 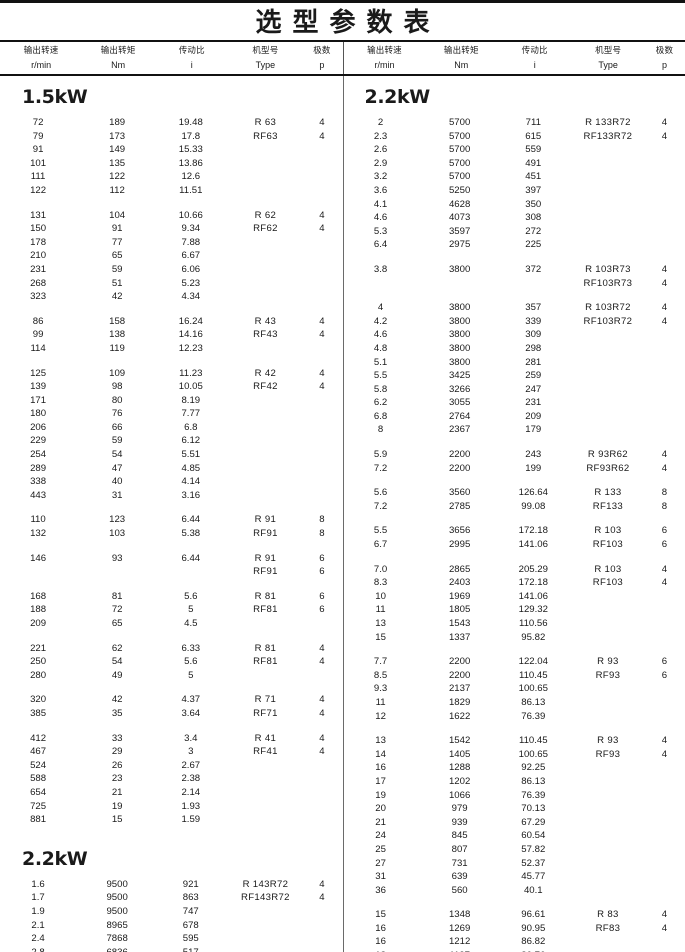 I want to click on cell-output-torque: 1829, so click(x=459, y=702).